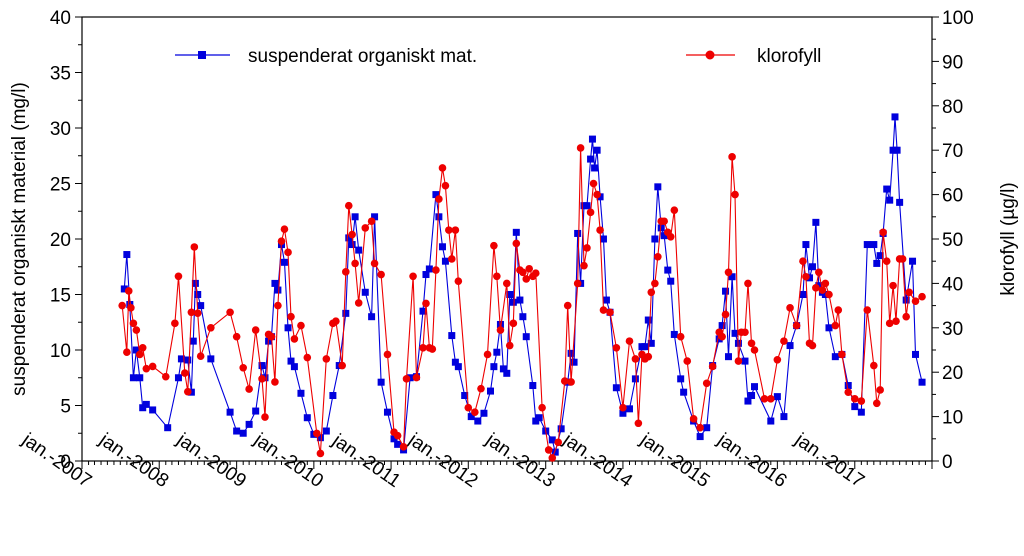  What do you see at coordinates (498, 56) in the screenshot?
I see `legend: suspenderat organiskt mat. klorofyll` at bounding box center [498, 56].